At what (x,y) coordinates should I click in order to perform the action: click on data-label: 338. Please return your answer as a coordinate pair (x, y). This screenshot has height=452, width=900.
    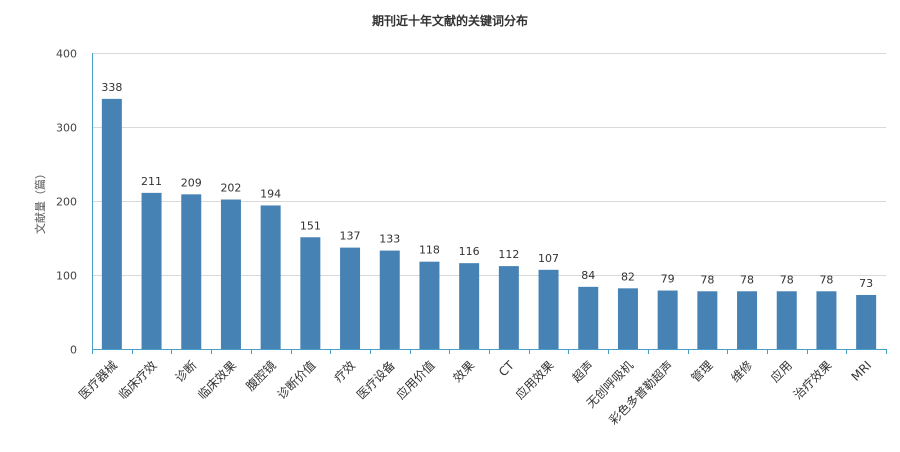
    Looking at the image, I should click on (111, 87).